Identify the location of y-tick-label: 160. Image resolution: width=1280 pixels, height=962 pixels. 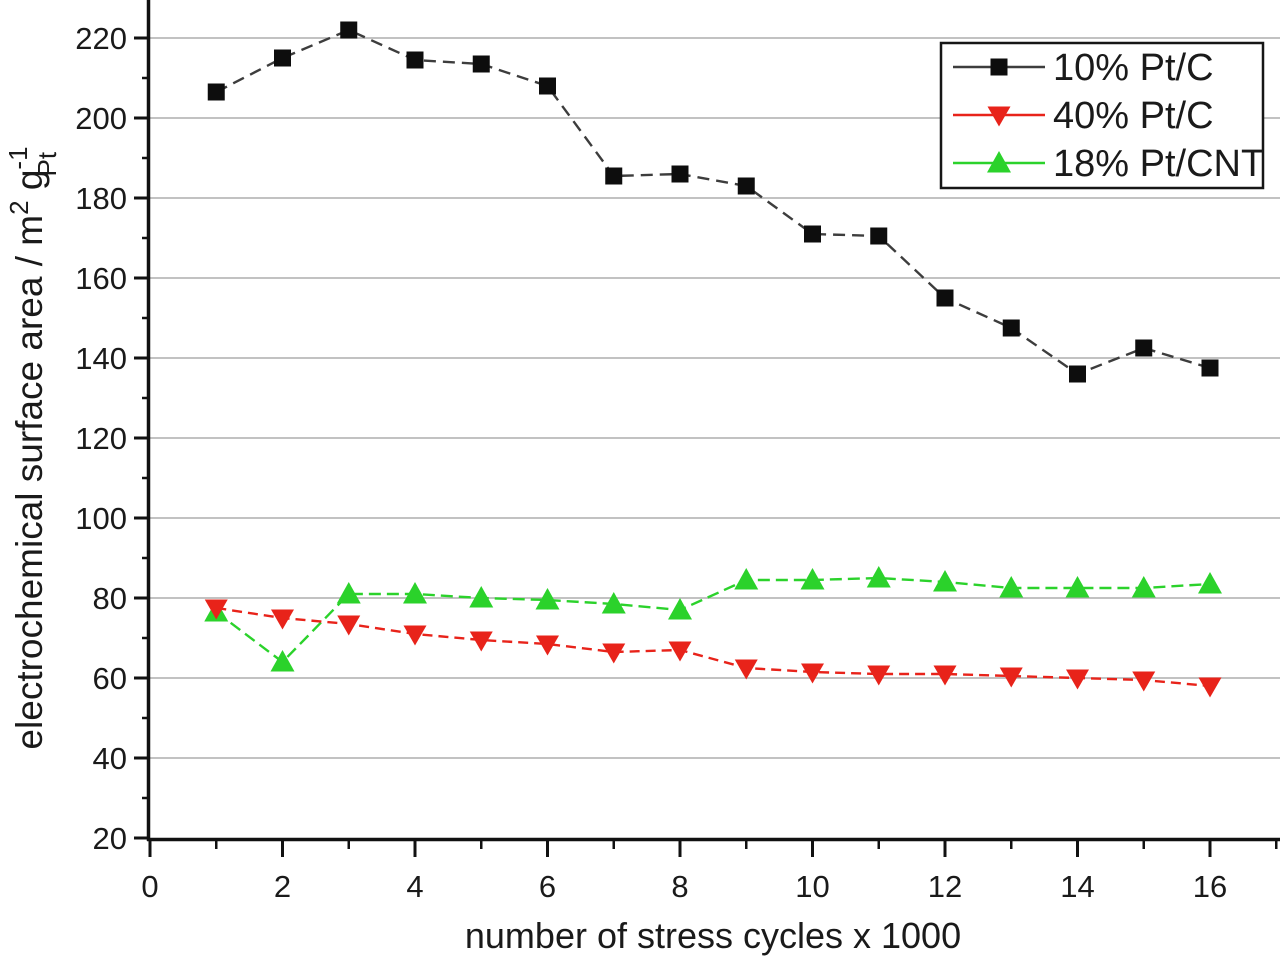
(101, 278).